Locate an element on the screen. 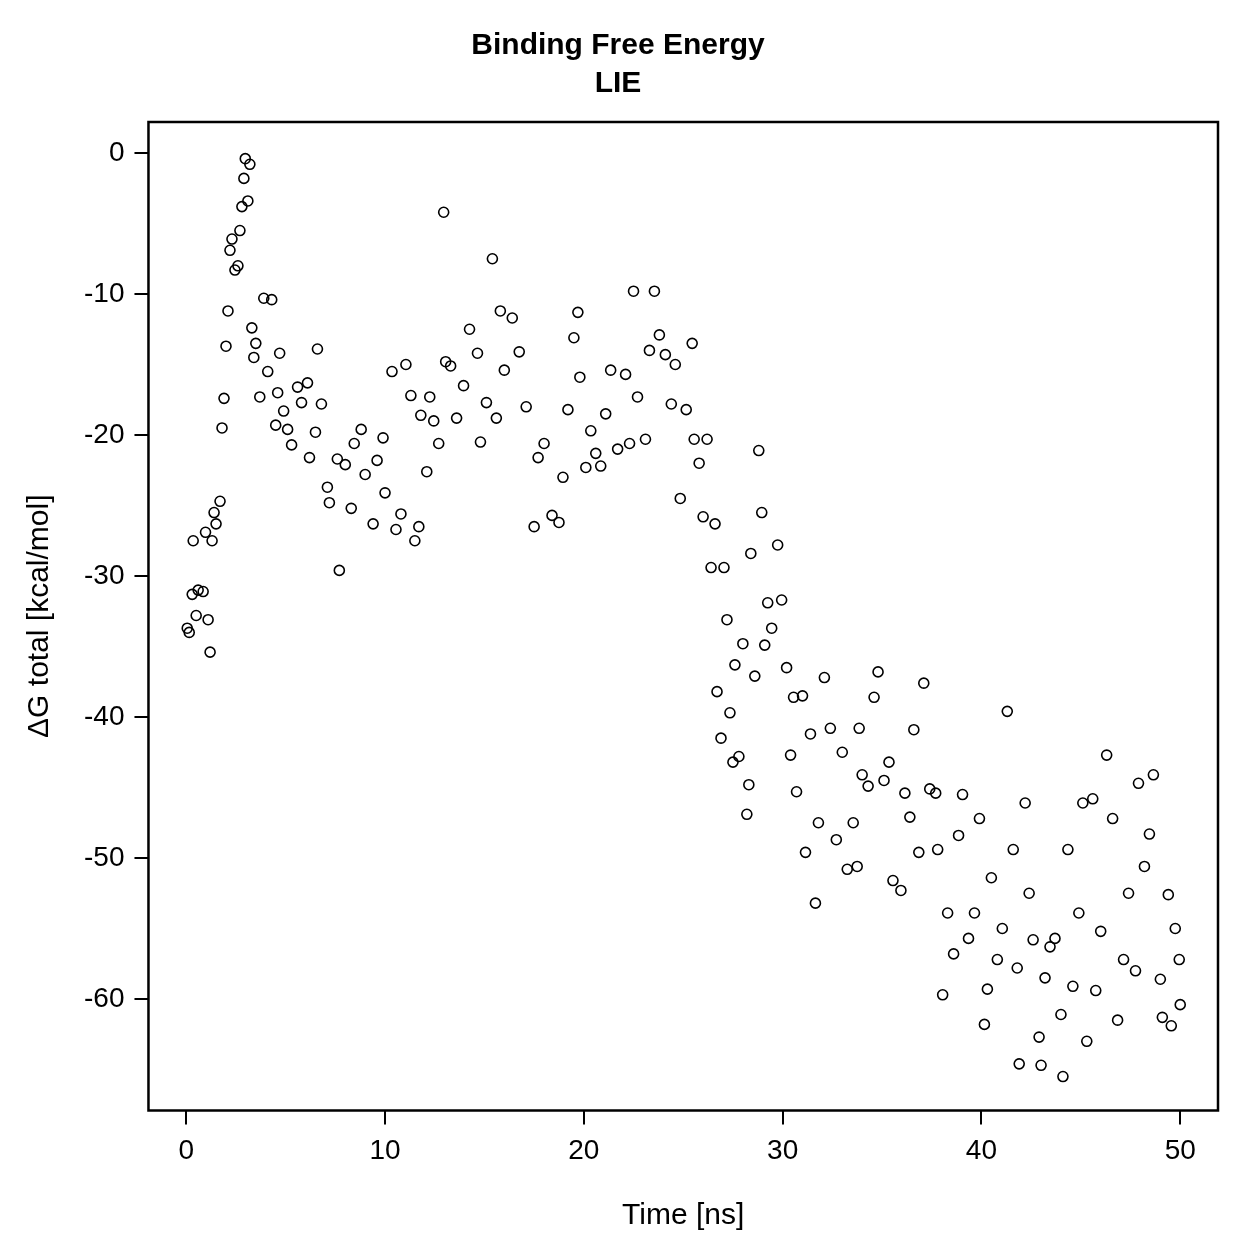  y-axis-title: ΔG total [kcal/mol] is located at coordinates (38, 616).